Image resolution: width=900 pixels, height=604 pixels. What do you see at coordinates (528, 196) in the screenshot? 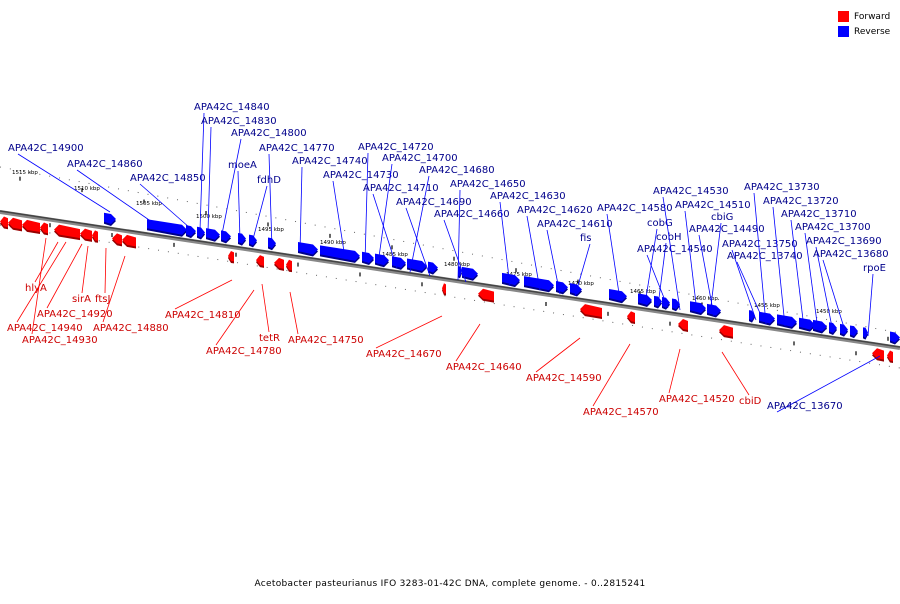
I see `reverse-gene-label: APA42C_14630` at bounding box center [528, 196].